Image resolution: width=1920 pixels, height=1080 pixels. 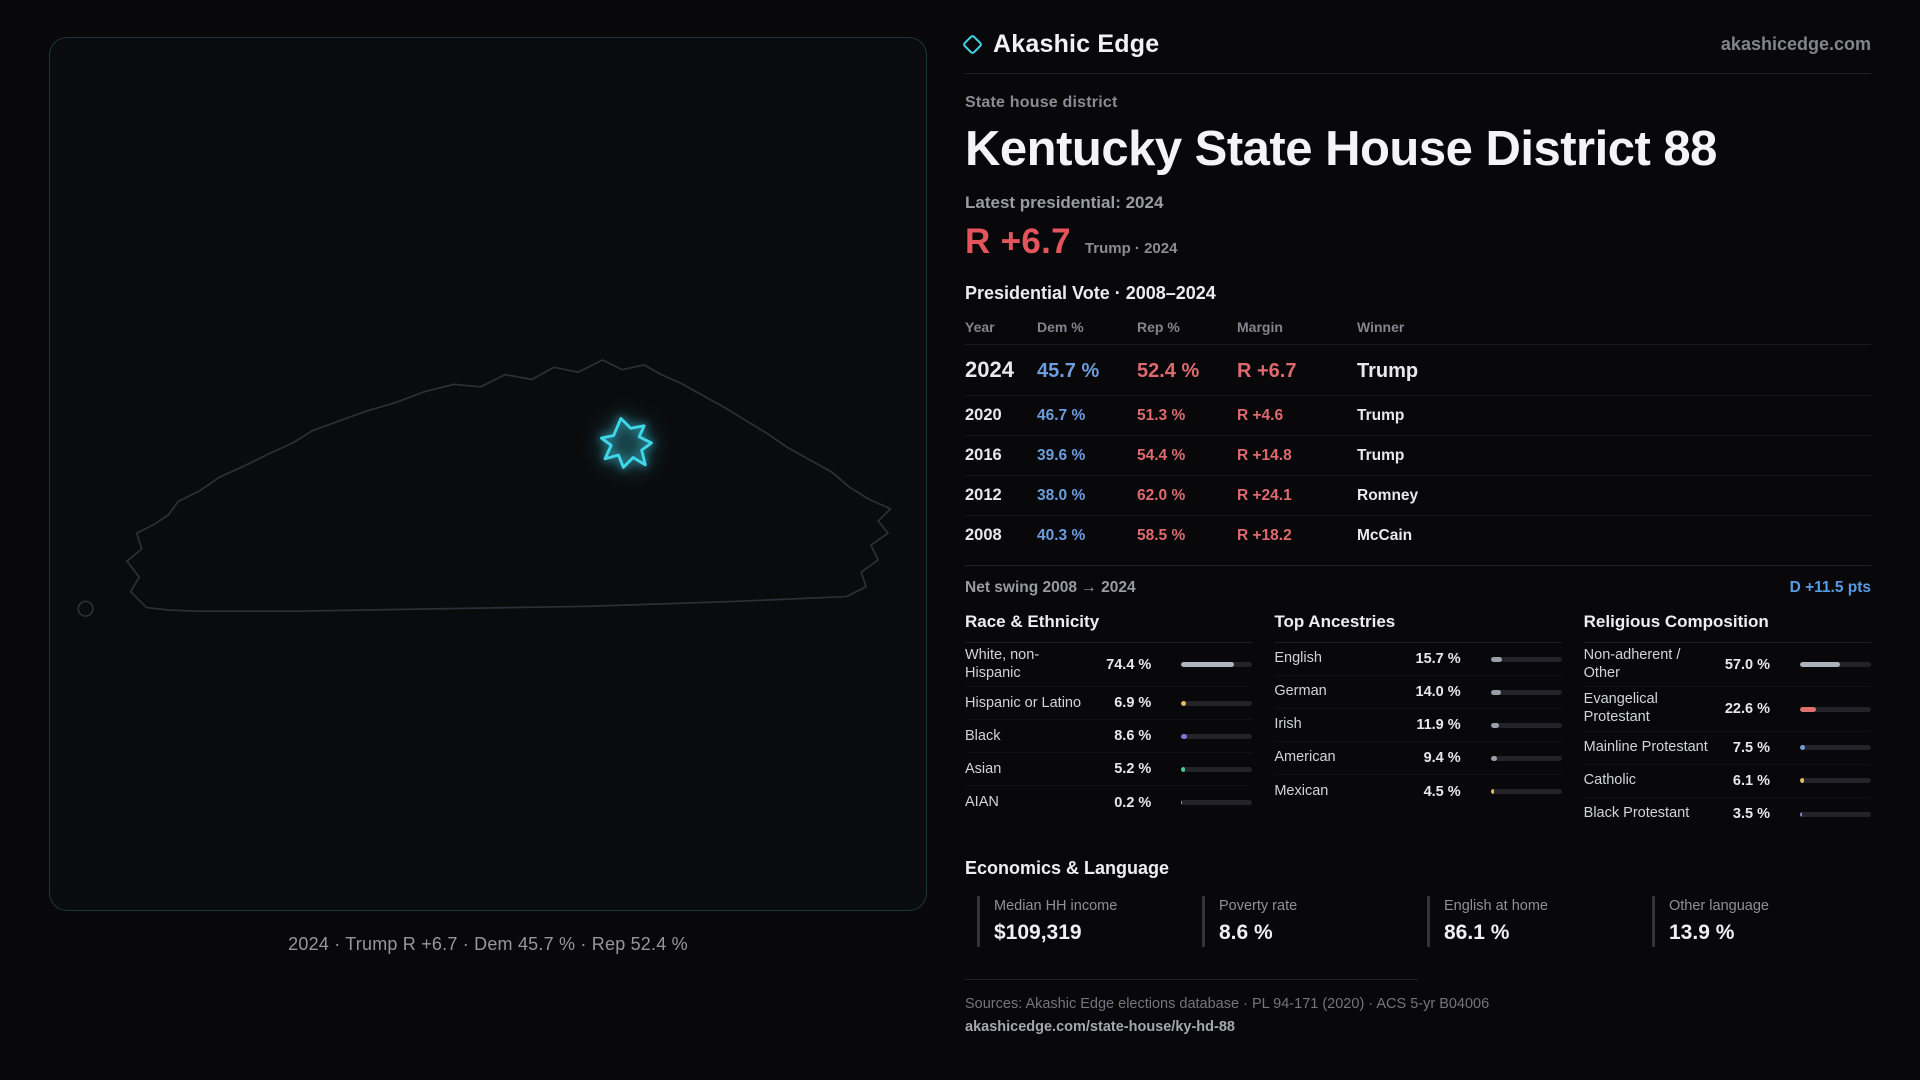 I want to click on col-winner: Winner, so click(x=1381, y=327).